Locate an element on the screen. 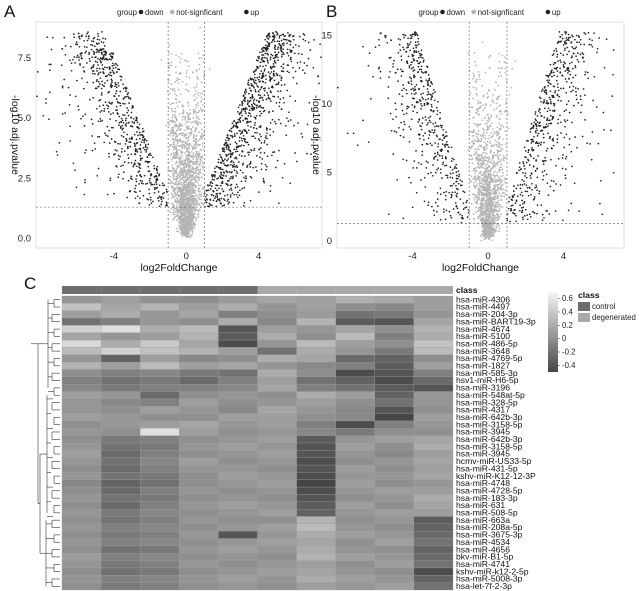 The width and height of the screenshot is (639, 591). x-tick-label: -4 is located at coordinates (114, 256).